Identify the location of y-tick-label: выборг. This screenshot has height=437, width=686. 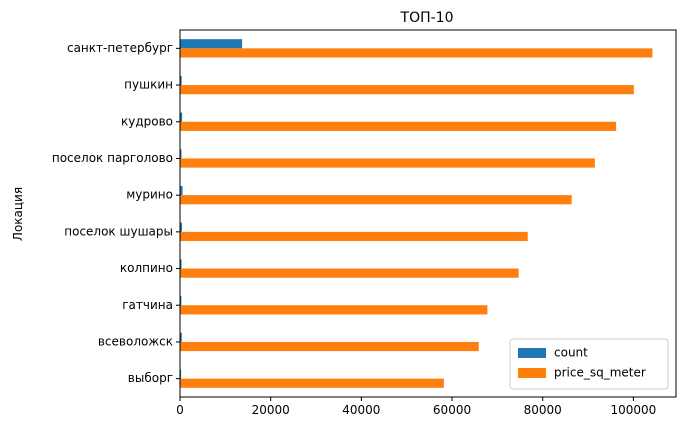
(150, 378).